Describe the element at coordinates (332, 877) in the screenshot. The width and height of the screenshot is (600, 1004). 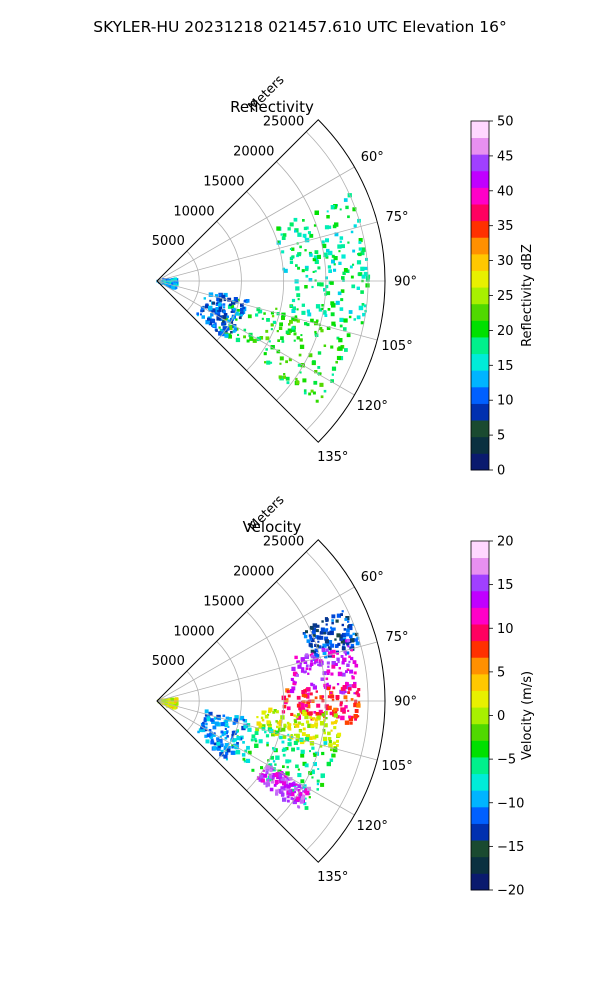
I see `chart-1-azimuth-tick-label-5: 135°` at that location.